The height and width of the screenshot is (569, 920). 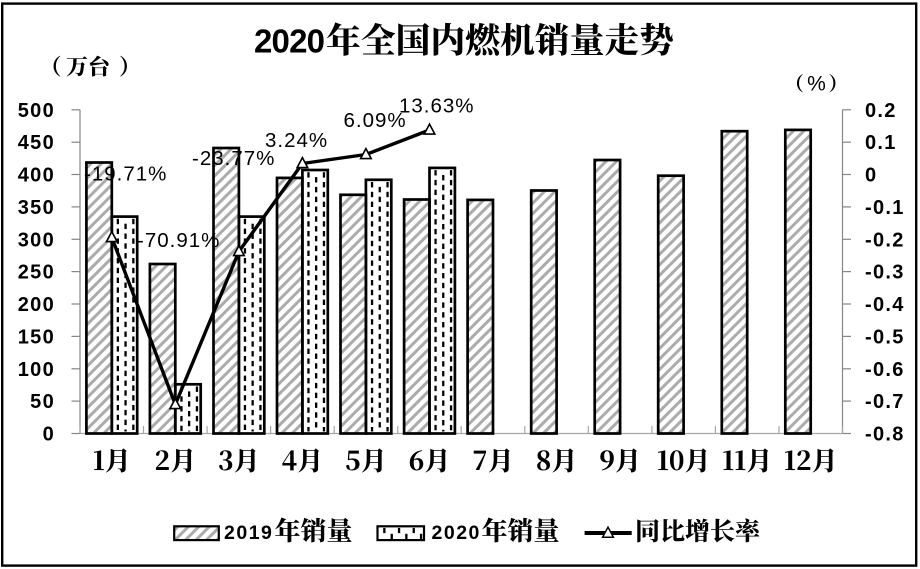 What do you see at coordinates (233, 158) in the screenshot?
I see `svg-text: -23.77%` at bounding box center [233, 158].